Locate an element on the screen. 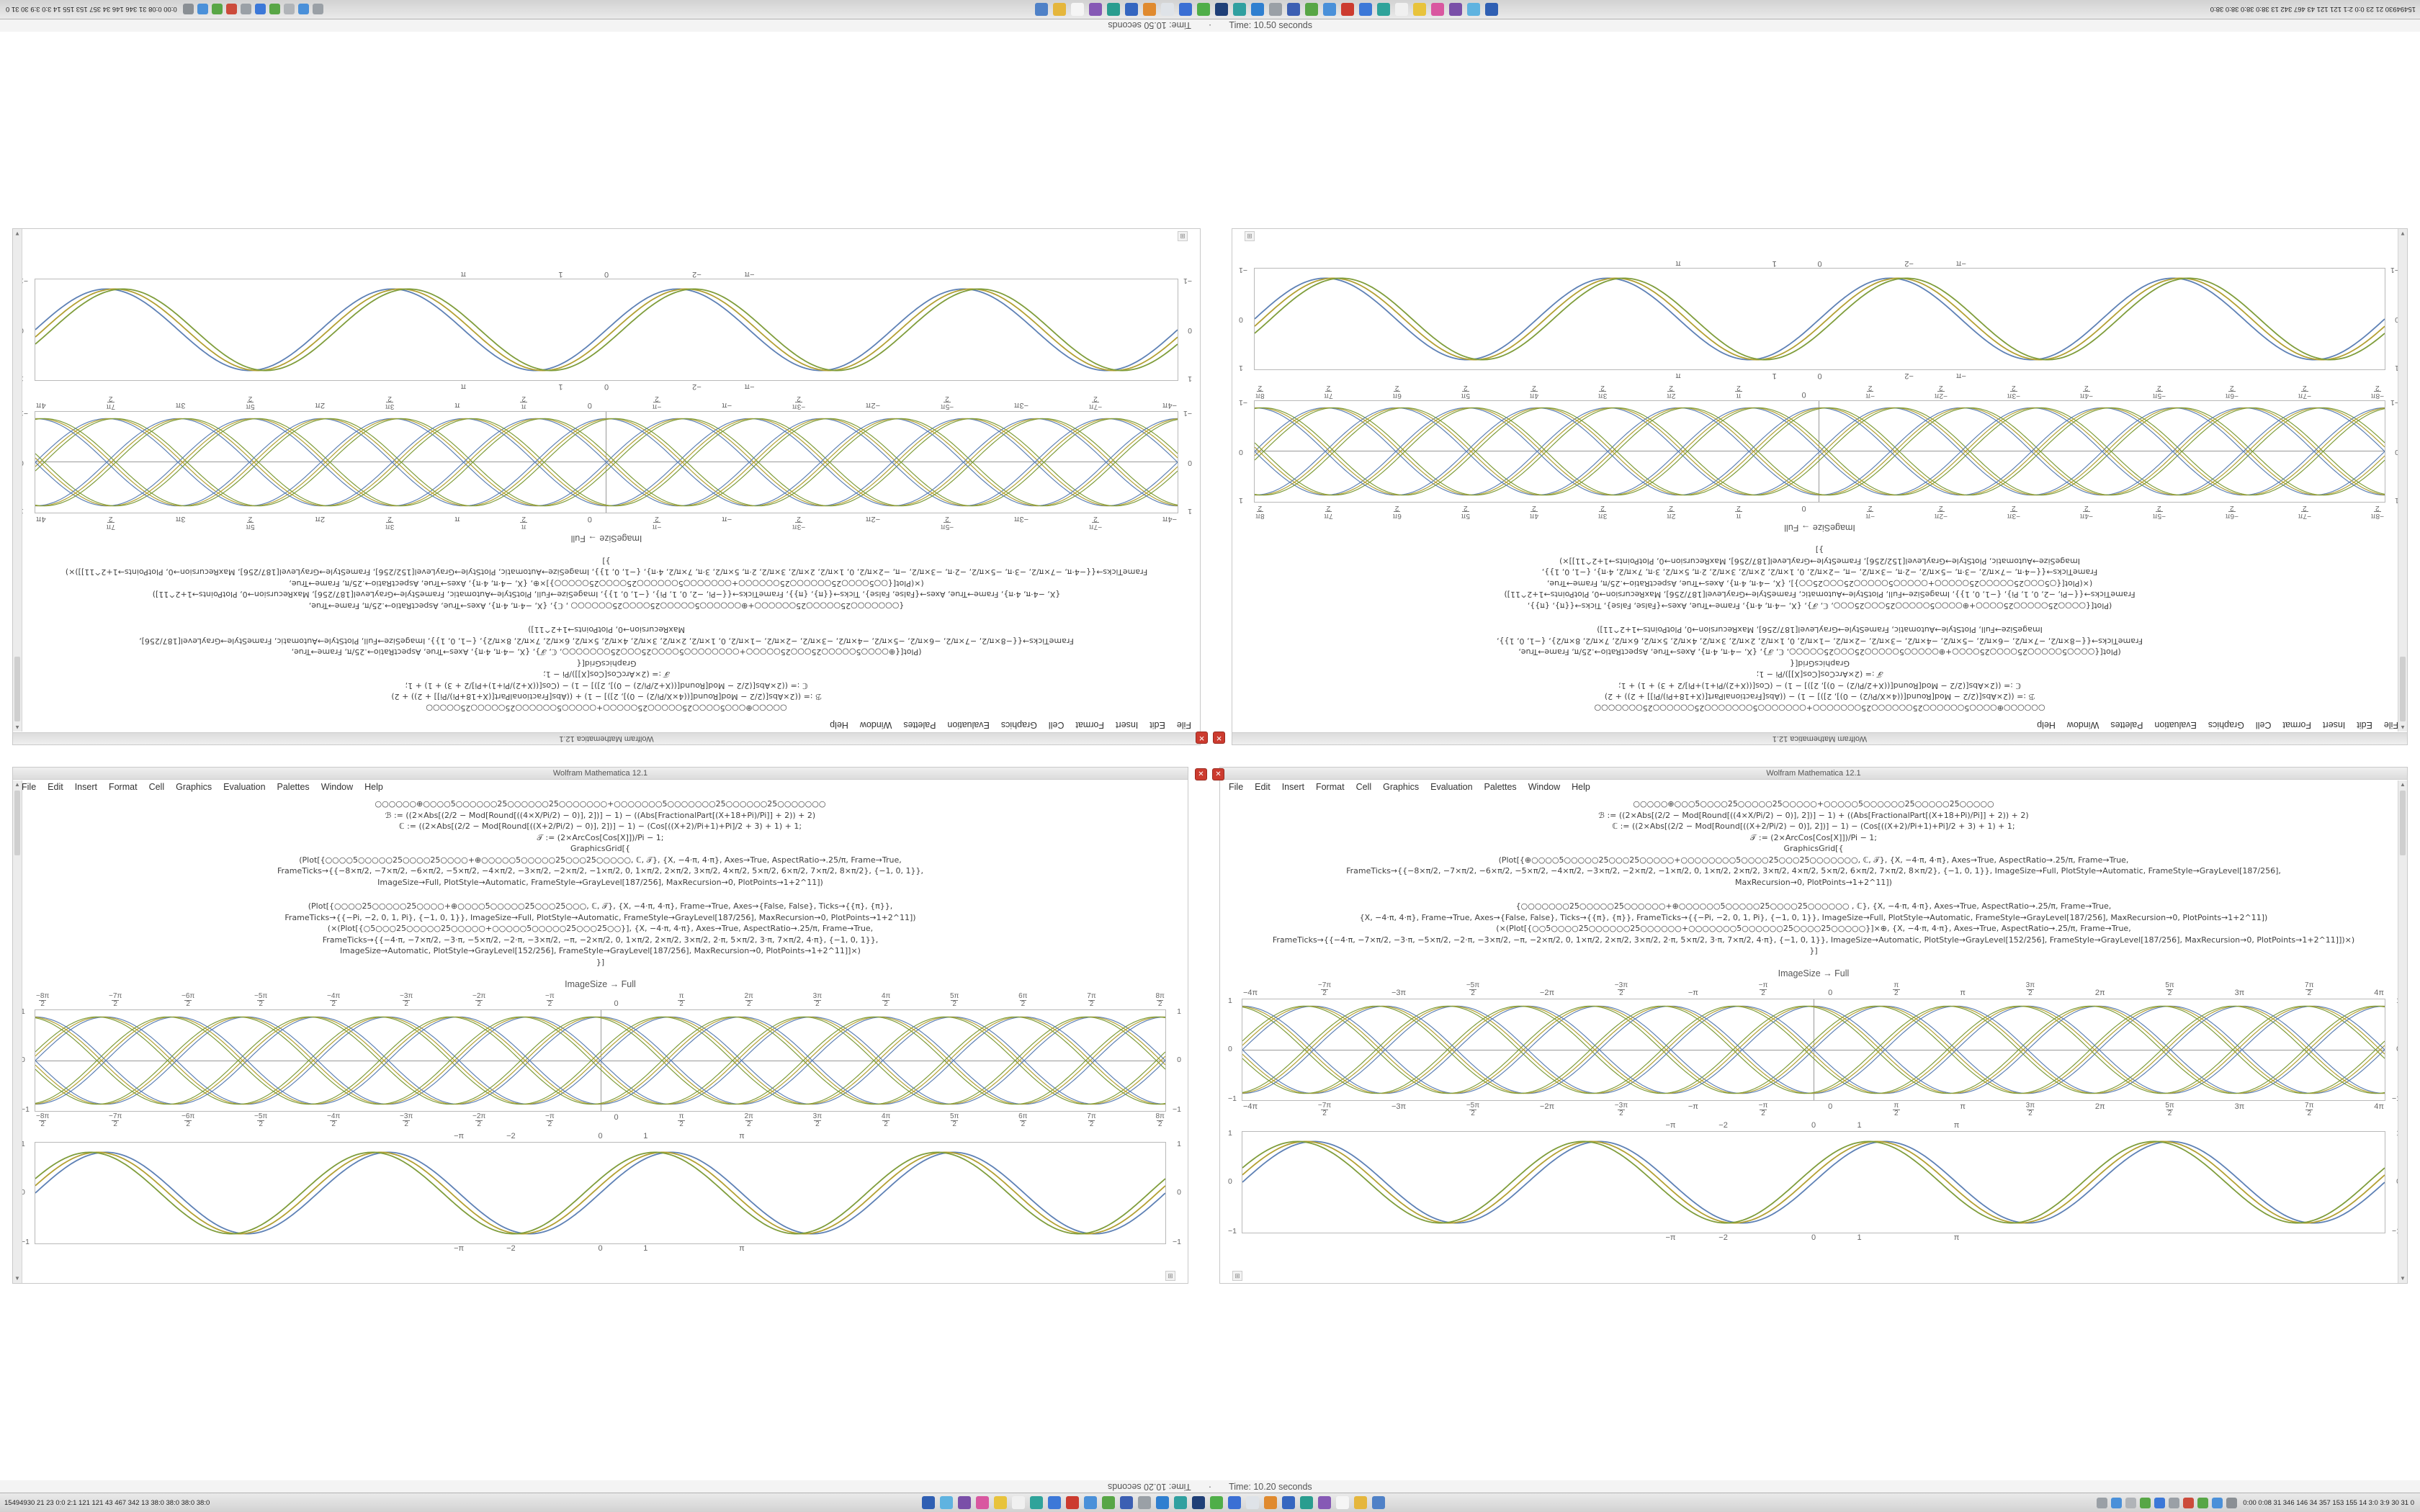 The width and height of the screenshot is (2420, 1512). menu-item-palettes: Palettes is located at coordinates (293, 787).